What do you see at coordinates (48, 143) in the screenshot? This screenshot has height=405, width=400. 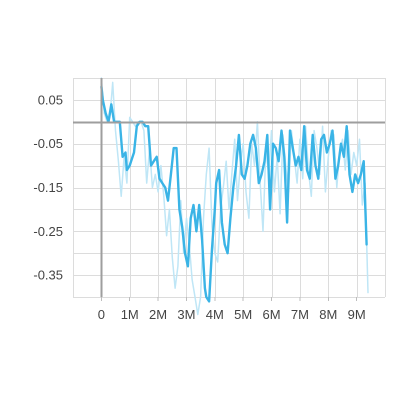 I see `y-tick-label: -0.05` at bounding box center [48, 143].